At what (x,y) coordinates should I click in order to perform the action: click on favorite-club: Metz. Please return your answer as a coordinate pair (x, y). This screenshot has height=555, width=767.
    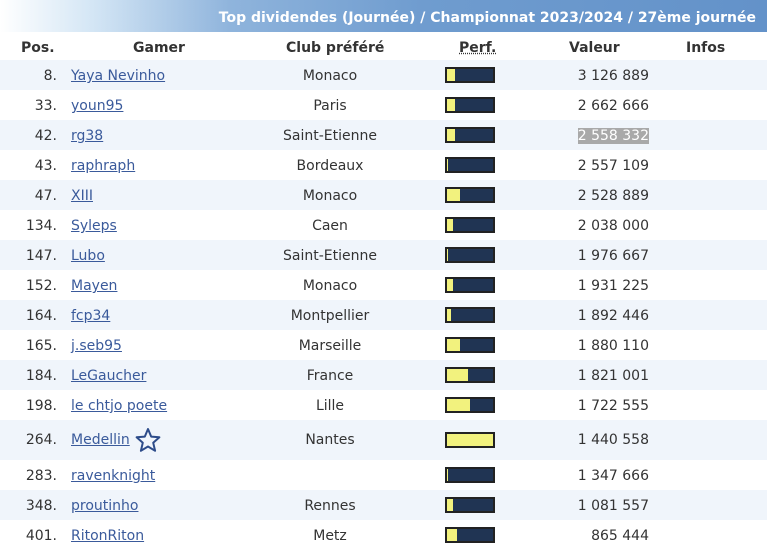
    Looking at the image, I should click on (330, 536).